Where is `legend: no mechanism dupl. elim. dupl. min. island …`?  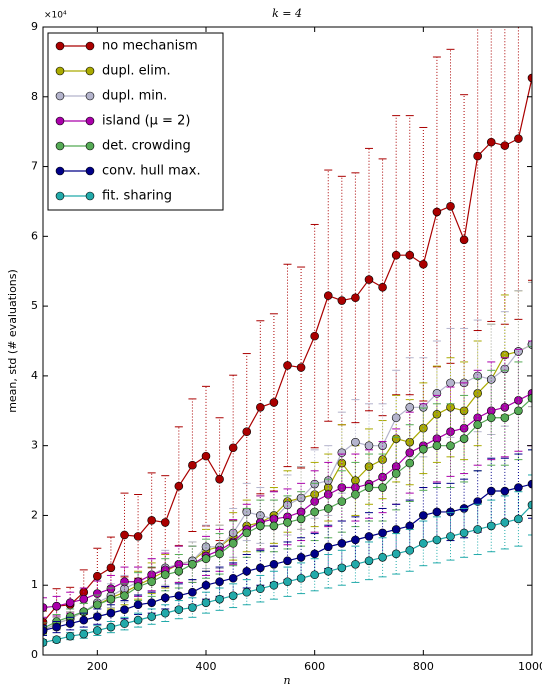
legend: no mechanism dupl. elim. dupl. min. island … is located at coordinates (135, 121).